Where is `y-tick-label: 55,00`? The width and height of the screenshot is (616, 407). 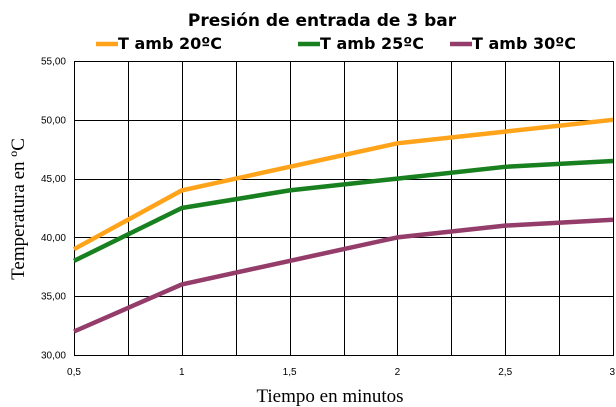
y-tick-label: 55,00 is located at coordinates (53, 62).